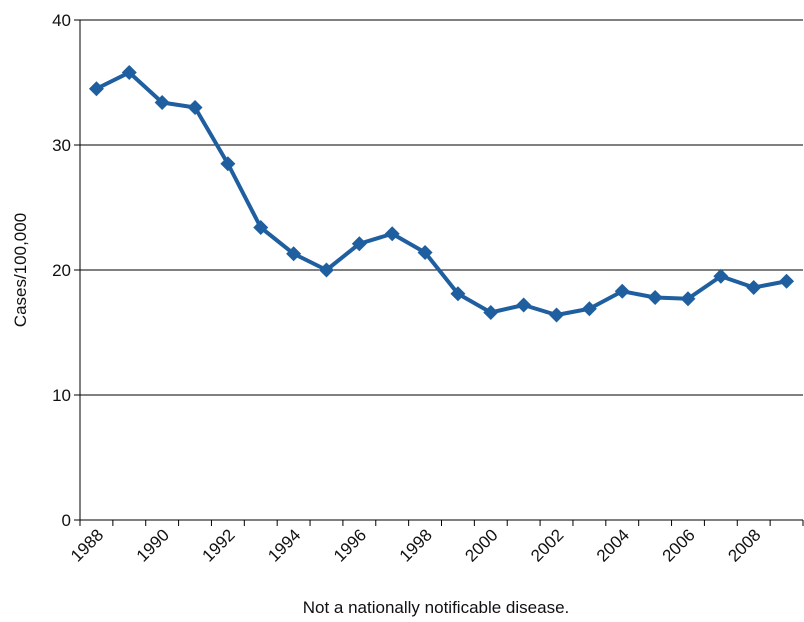  Describe the element at coordinates (61, 395) in the screenshot. I see `y-tick-label: 10` at that location.